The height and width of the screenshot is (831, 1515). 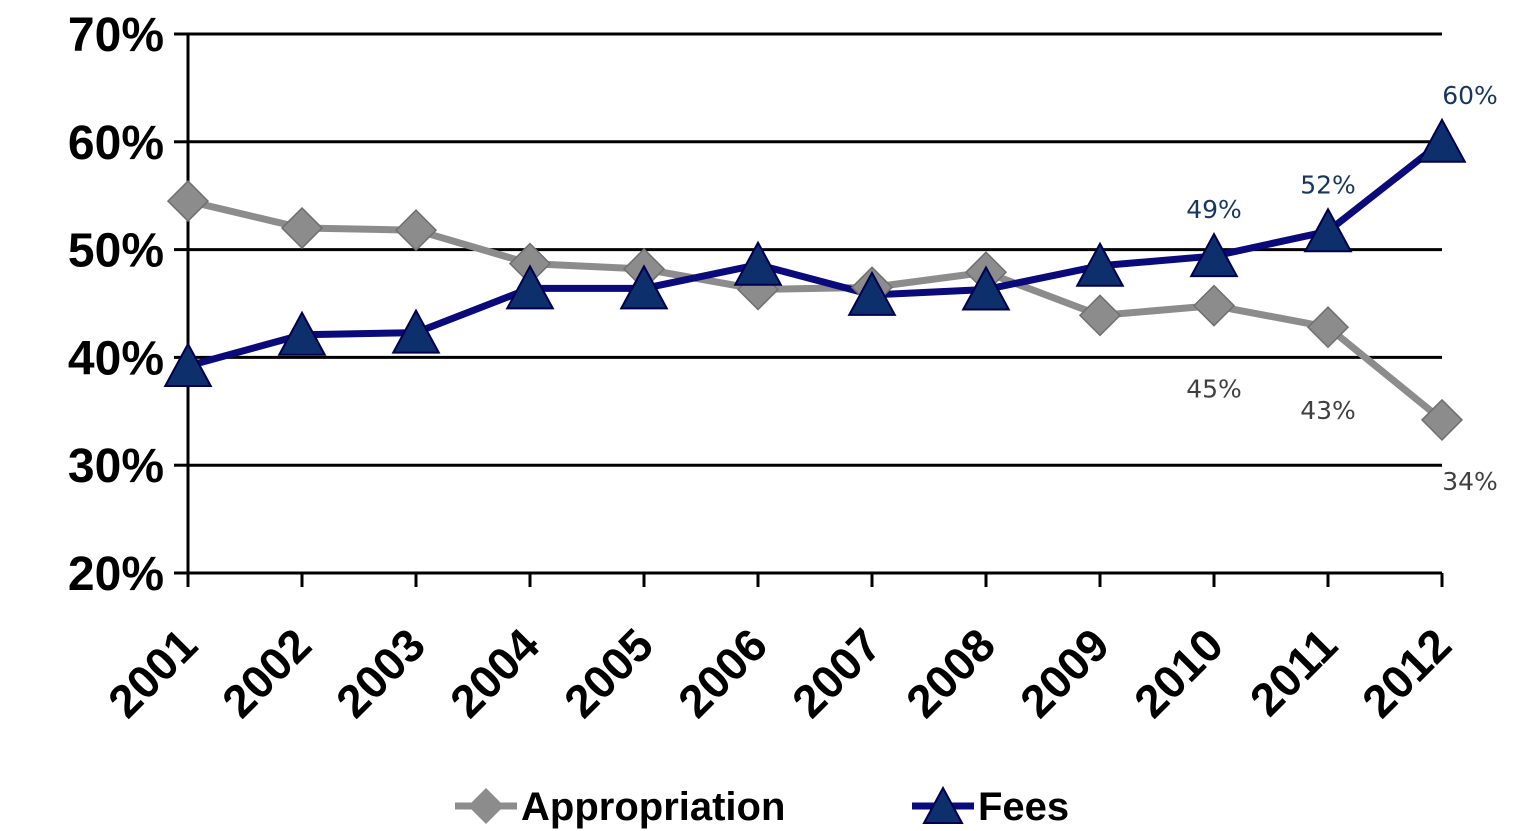 I want to click on data-label: 49%, so click(x=1214, y=209).